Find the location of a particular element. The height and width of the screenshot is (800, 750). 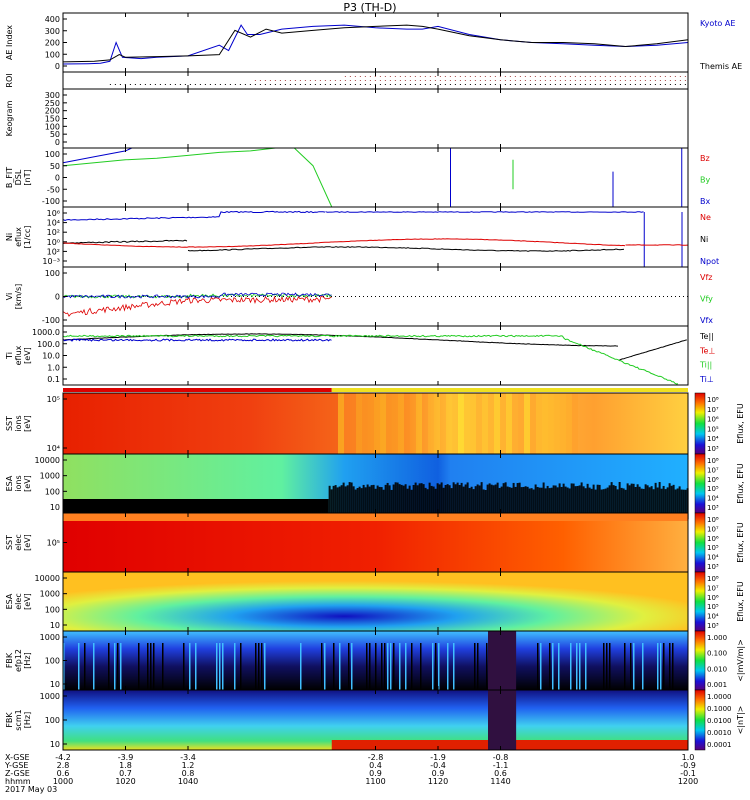

y-tick-label: 10 is located at coordinates (55, 744).